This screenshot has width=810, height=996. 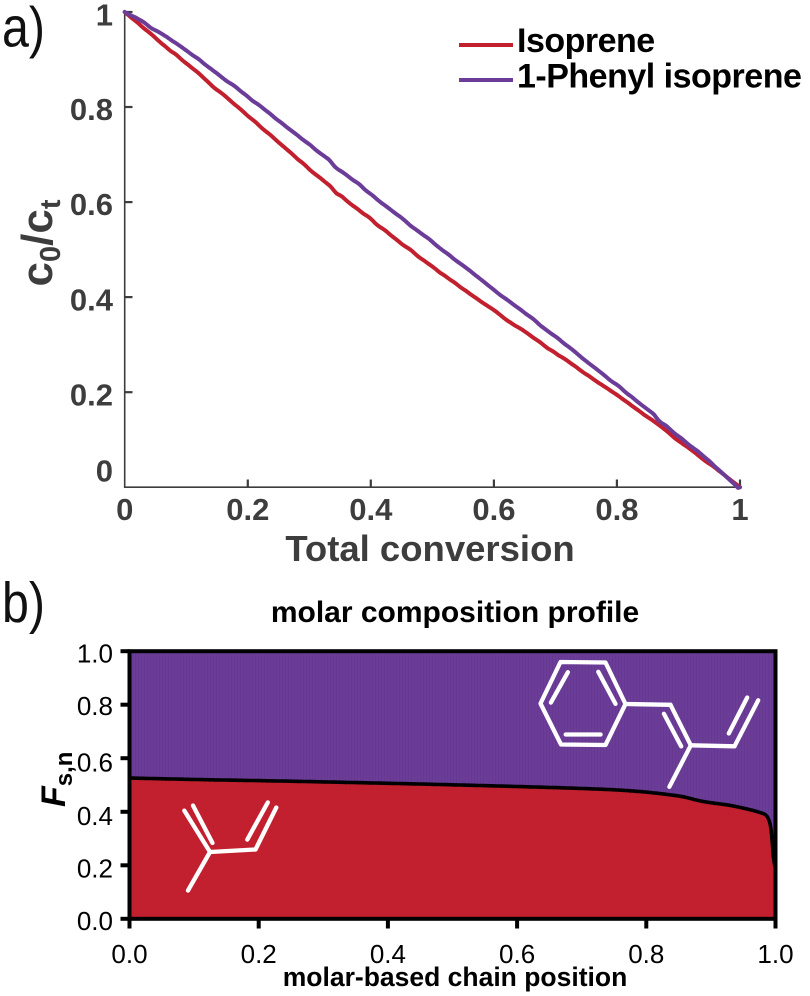 What do you see at coordinates (429, 548) in the screenshot?
I see `svg-text: Total conversion` at bounding box center [429, 548].